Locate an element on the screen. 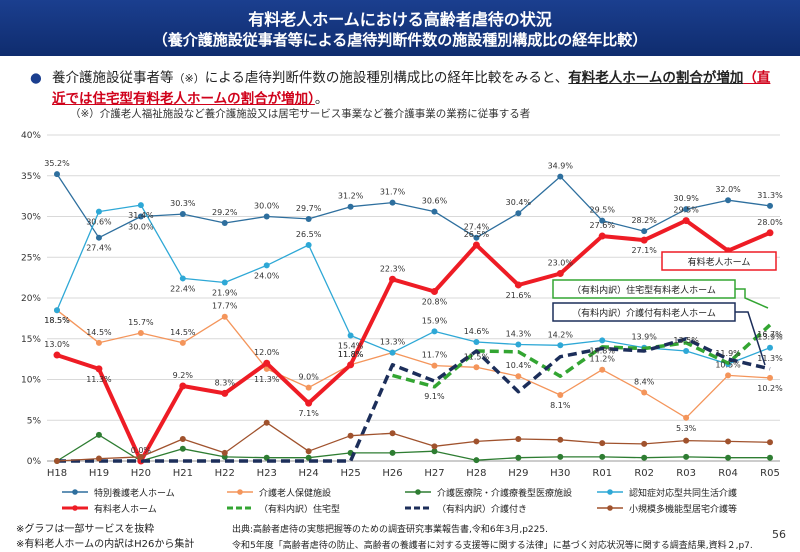 The image size is (800, 552). callout-label-jutaku: （有料内訳）住宅型有料老人ホーム is located at coordinates (644, 290).